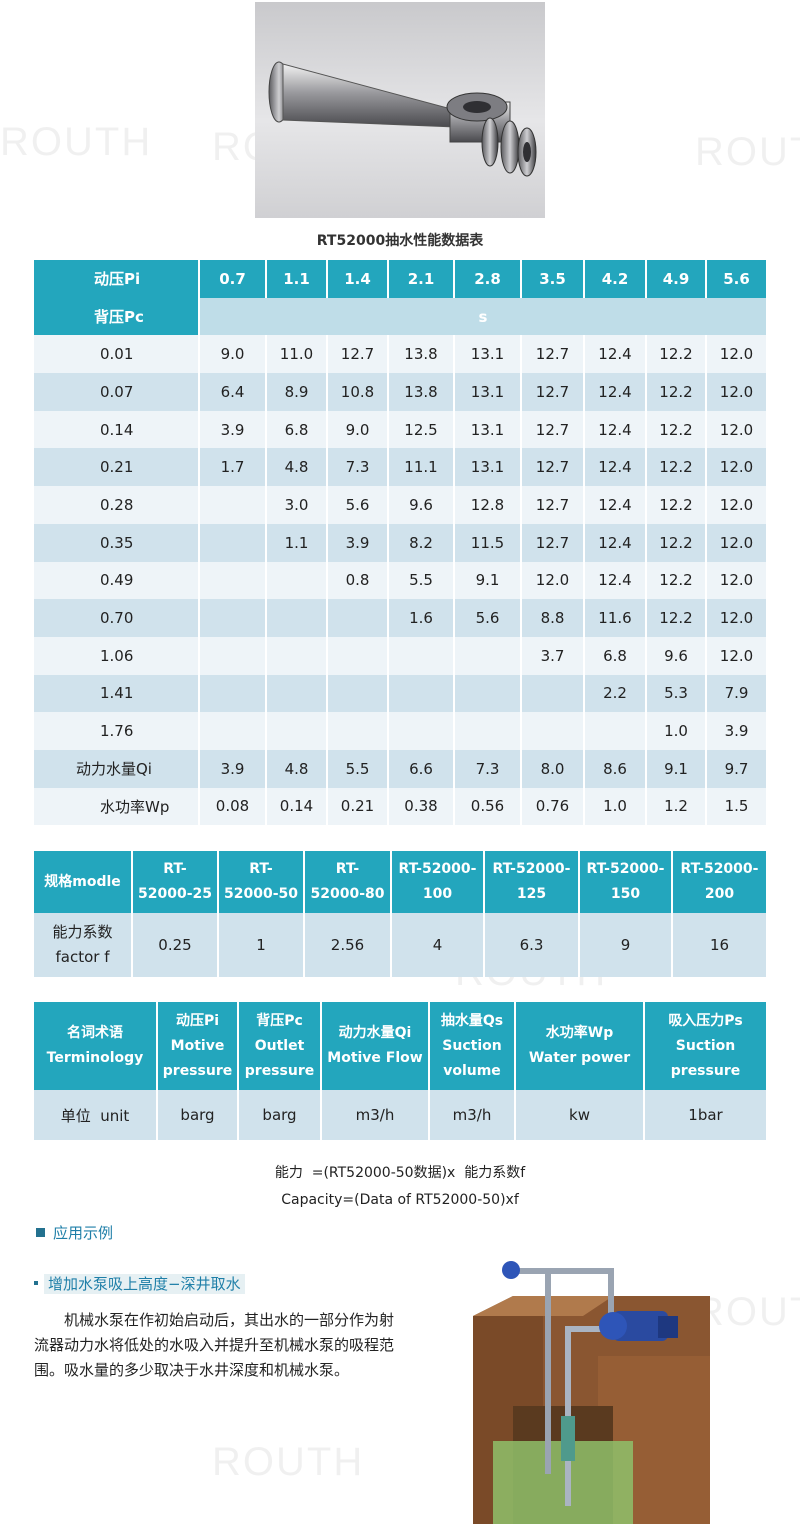  Describe the element at coordinates (83, 945) in the screenshot. I see `factor-label: 能力系数 factor f` at that location.